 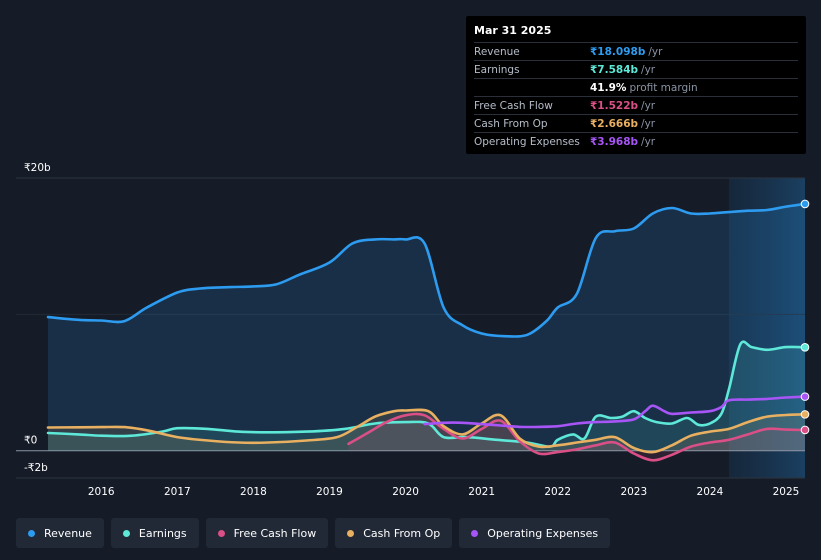 What do you see at coordinates (614, 105) in the screenshot?
I see `tooltip-value: ₹1.522b` at bounding box center [614, 105].